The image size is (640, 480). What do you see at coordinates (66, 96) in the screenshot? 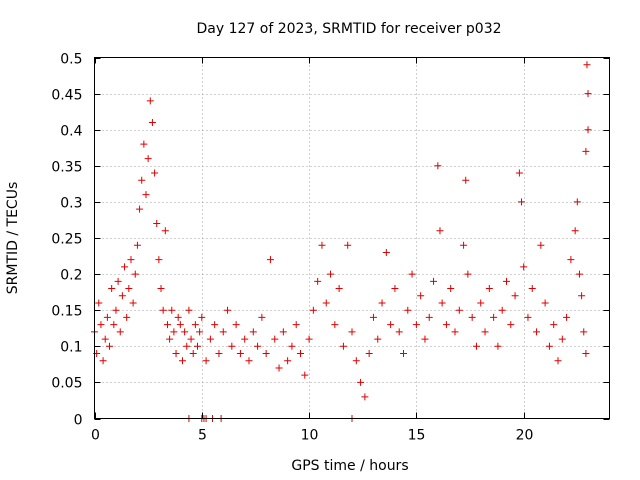
I see `y-tick-label: 0.45` at bounding box center [66, 96].